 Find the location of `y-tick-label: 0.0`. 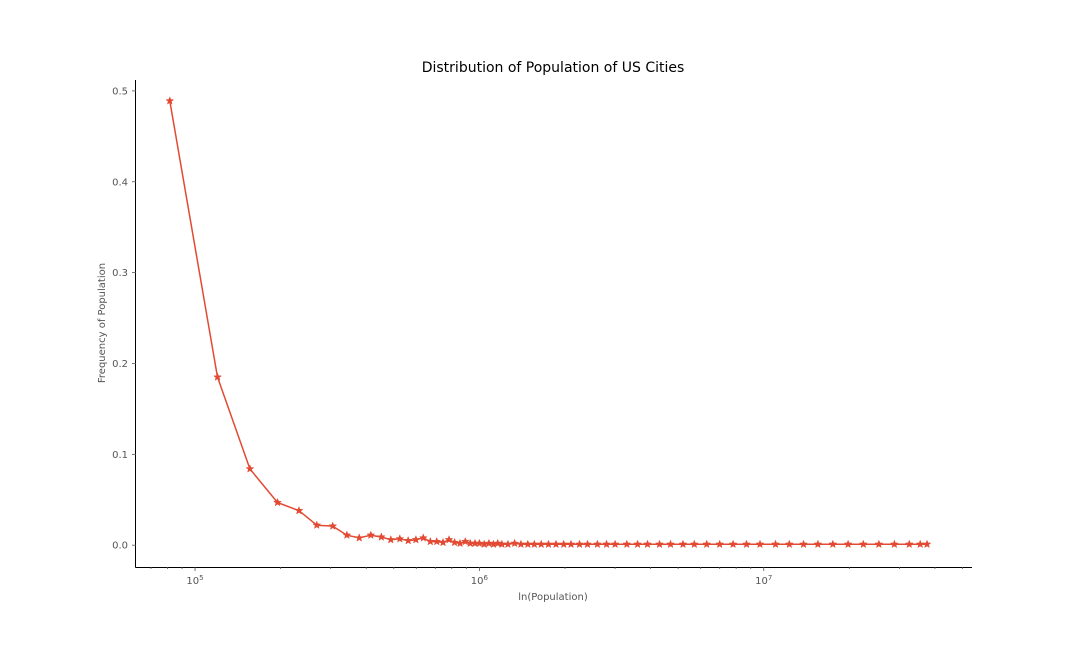

y-tick-label: 0.0 is located at coordinates (120, 546).